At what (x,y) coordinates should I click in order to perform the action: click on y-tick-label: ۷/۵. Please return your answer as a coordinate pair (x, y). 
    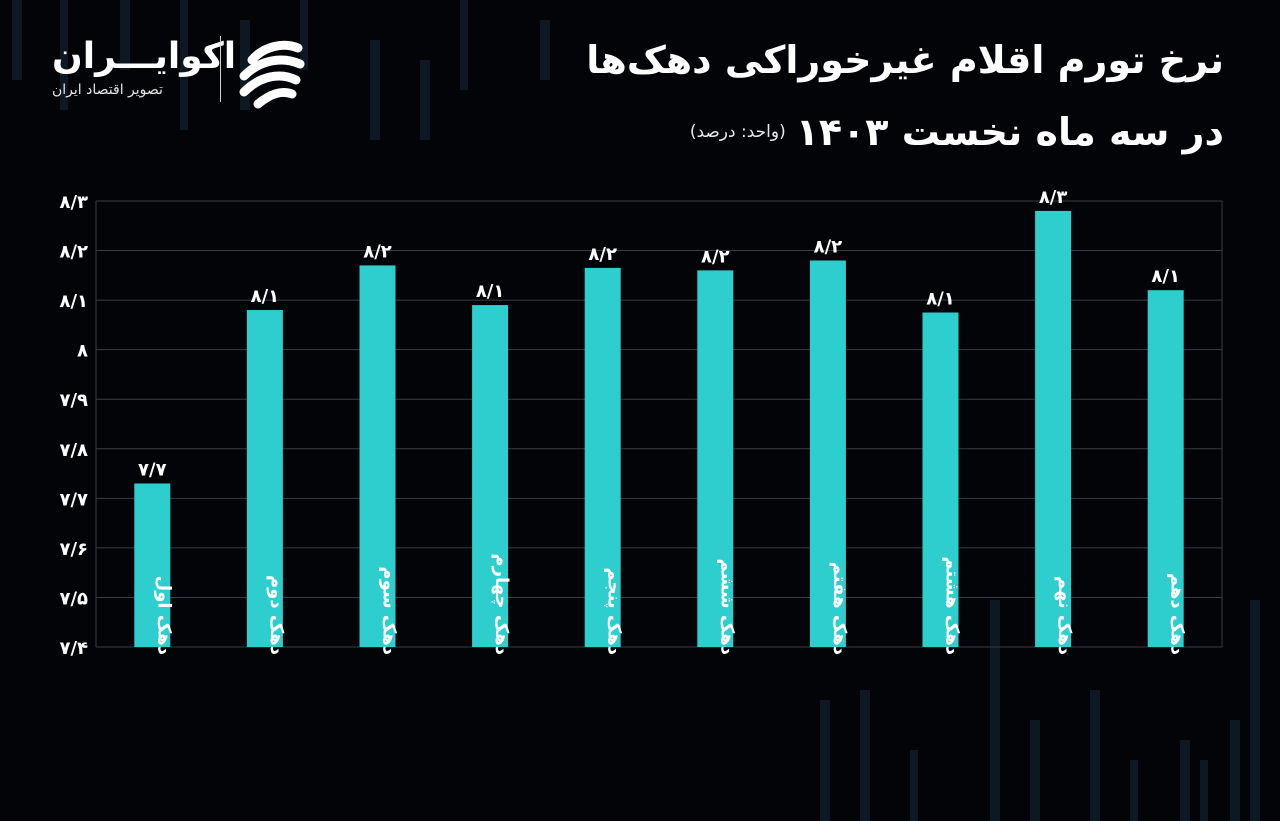
    Looking at the image, I should click on (73, 598).